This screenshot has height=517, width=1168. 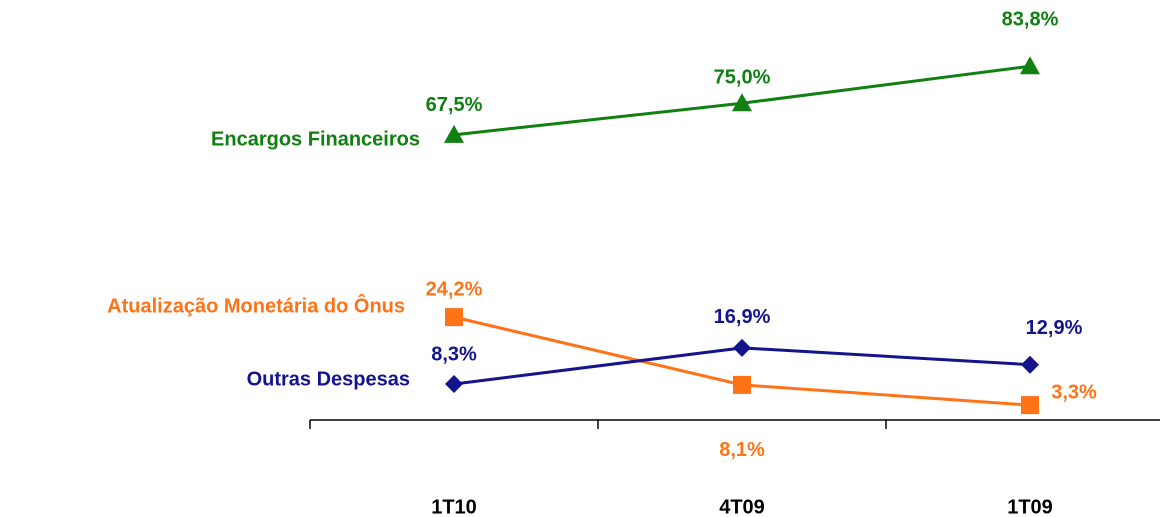 What do you see at coordinates (1054, 328) in the screenshot?
I see `value-label: 12,9%` at bounding box center [1054, 328].